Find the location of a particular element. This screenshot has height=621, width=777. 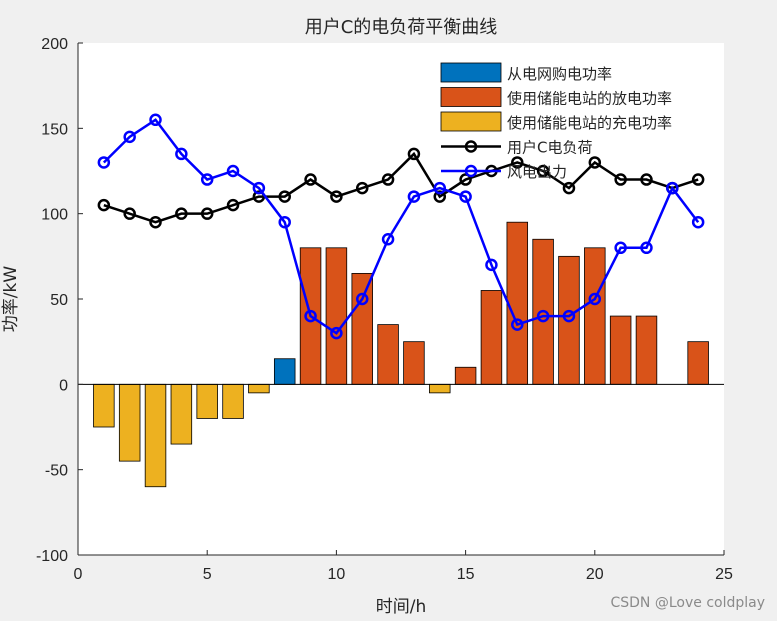

legend-label-3: 用户C电负荷 is located at coordinates (549, 148).